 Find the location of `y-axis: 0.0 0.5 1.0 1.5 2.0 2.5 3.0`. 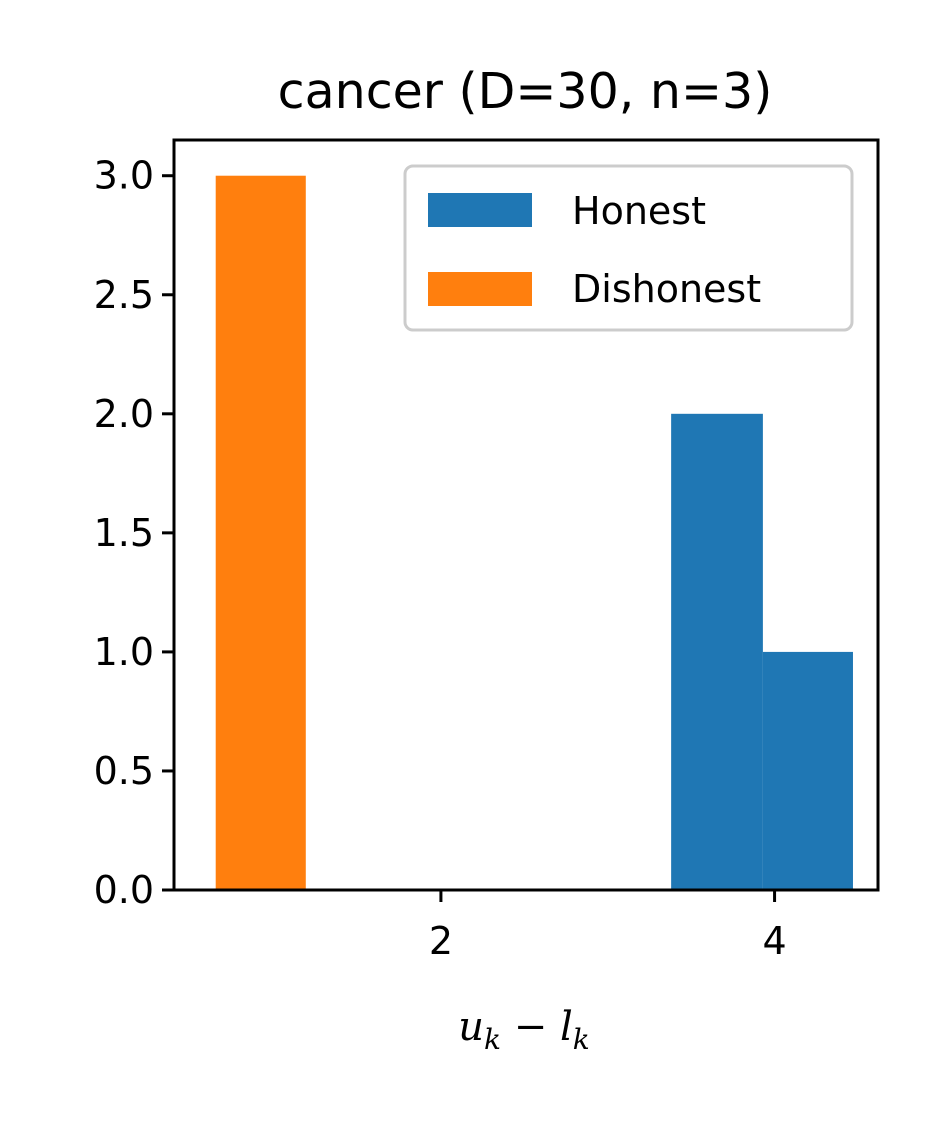

y-axis: 0.0 0.5 1.0 1.5 2.0 2.5 3.0 is located at coordinates (134, 533).